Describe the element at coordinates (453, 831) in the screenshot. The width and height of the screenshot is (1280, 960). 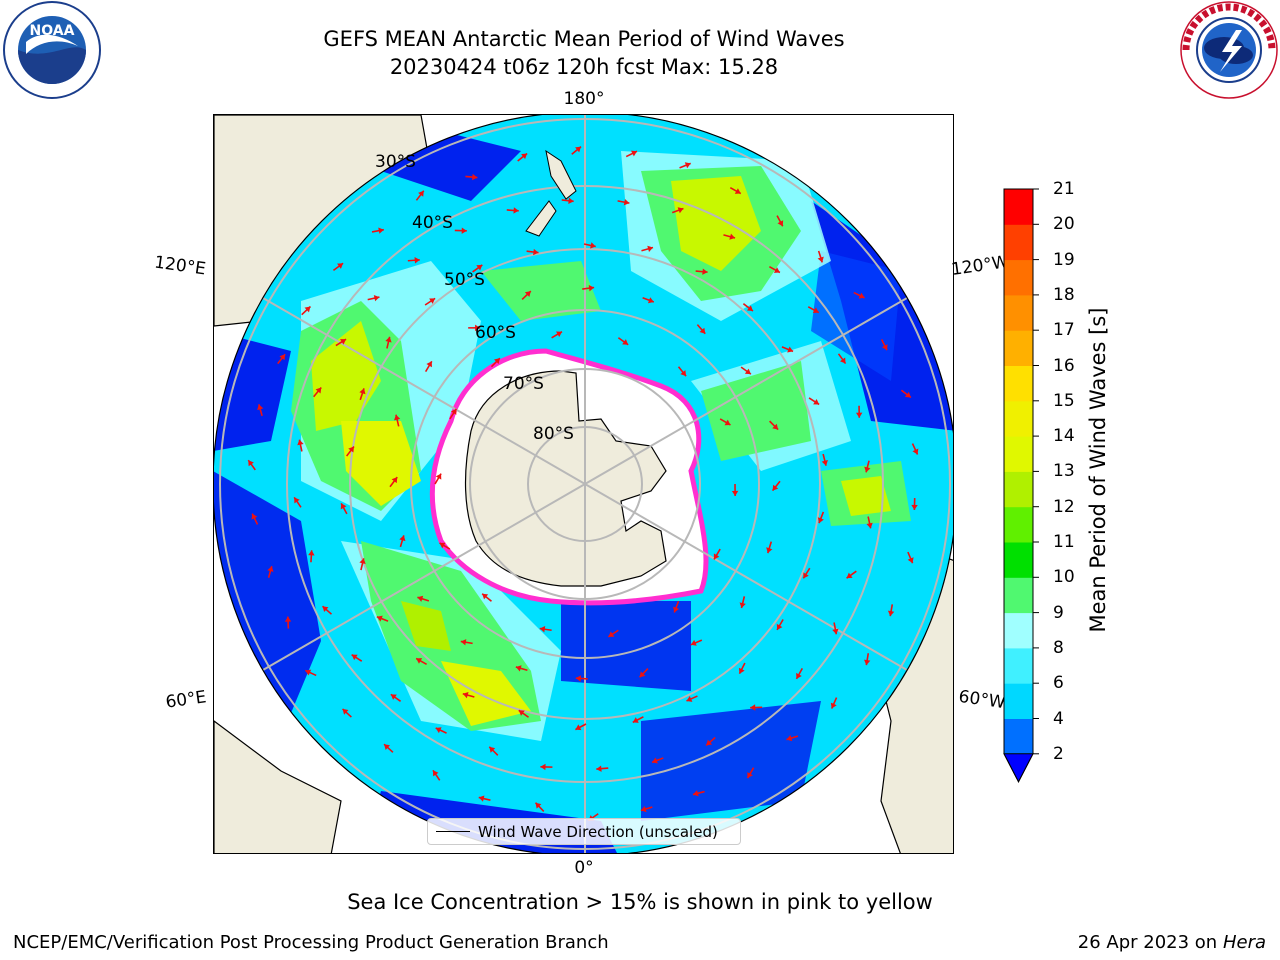
I see `legend-line-swatch` at that location.